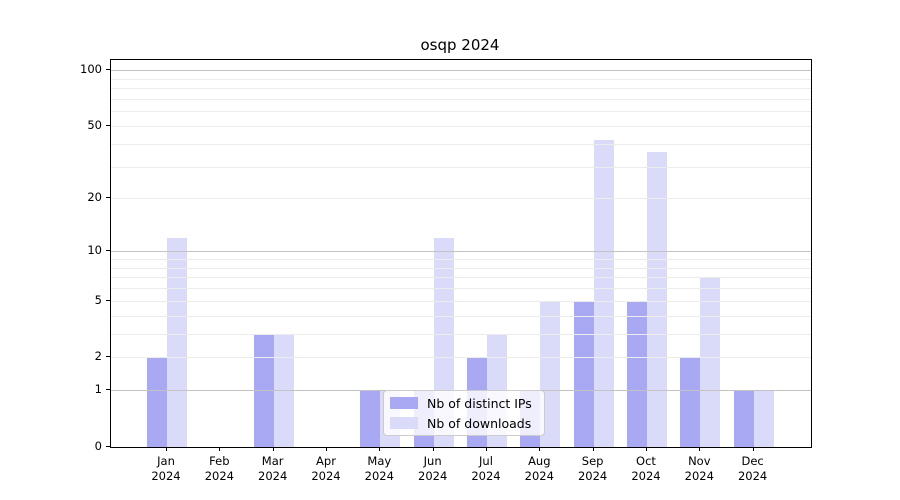 This screenshot has height=500, width=900. Describe the element at coordinates (752, 468) in the screenshot. I see `x-tick-label-dec: Dec 2024` at that location.